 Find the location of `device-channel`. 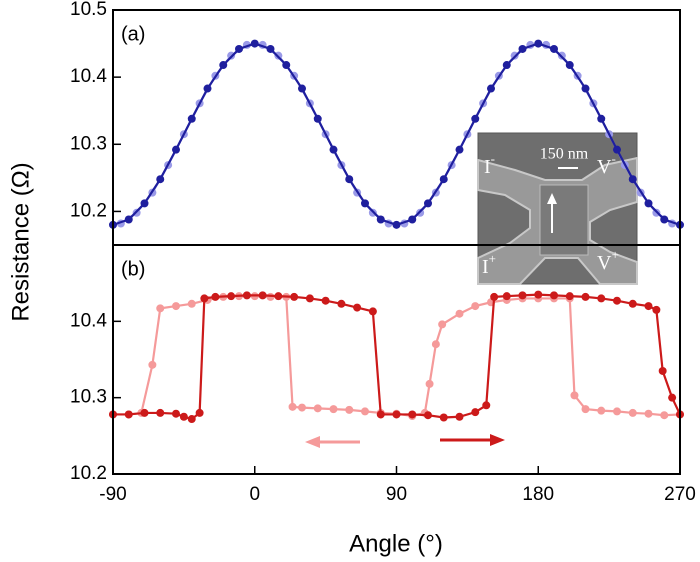

device-channel is located at coordinates (564, 220).